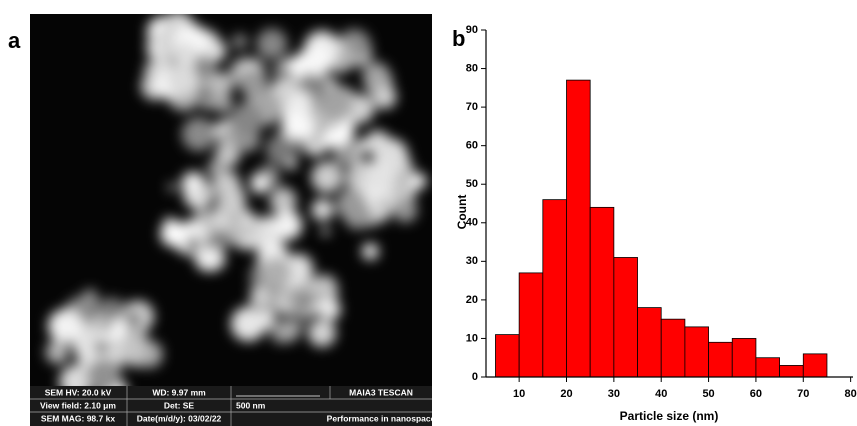 The image size is (857, 426). What do you see at coordinates (472, 146) in the screenshot?
I see `y-tick-label: 60` at bounding box center [472, 146].